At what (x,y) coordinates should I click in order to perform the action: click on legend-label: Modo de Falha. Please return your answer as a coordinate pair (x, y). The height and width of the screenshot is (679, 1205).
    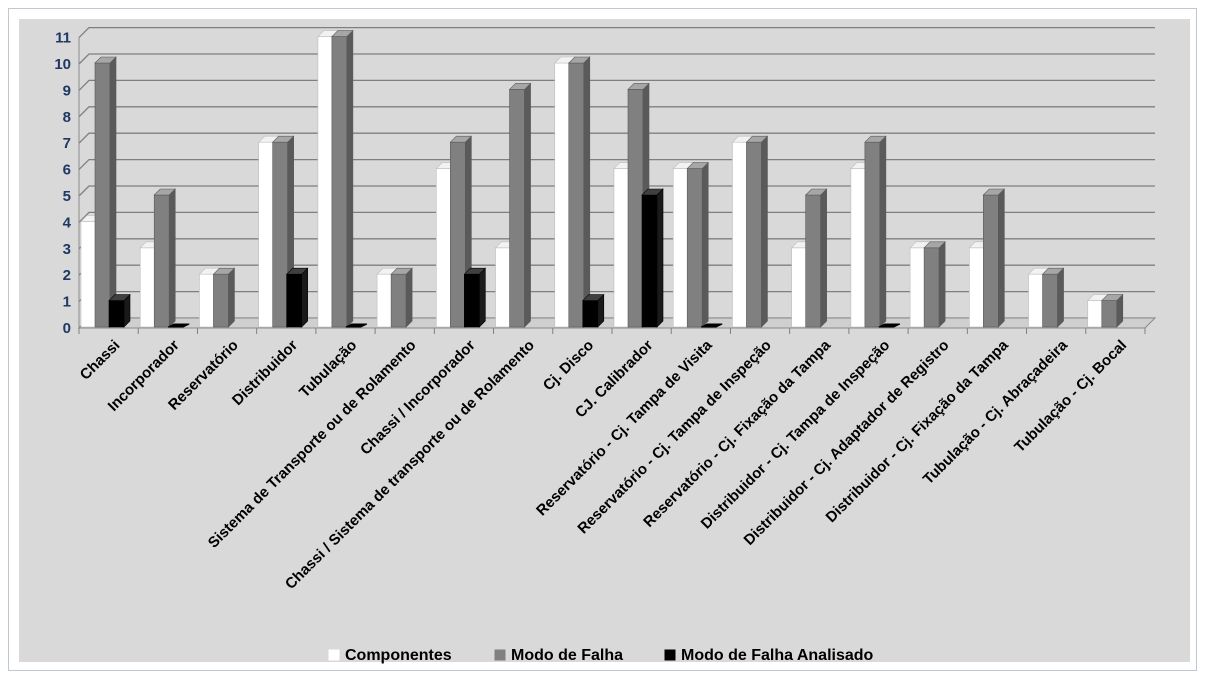
    Looking at the image, I should click on (567, 655).